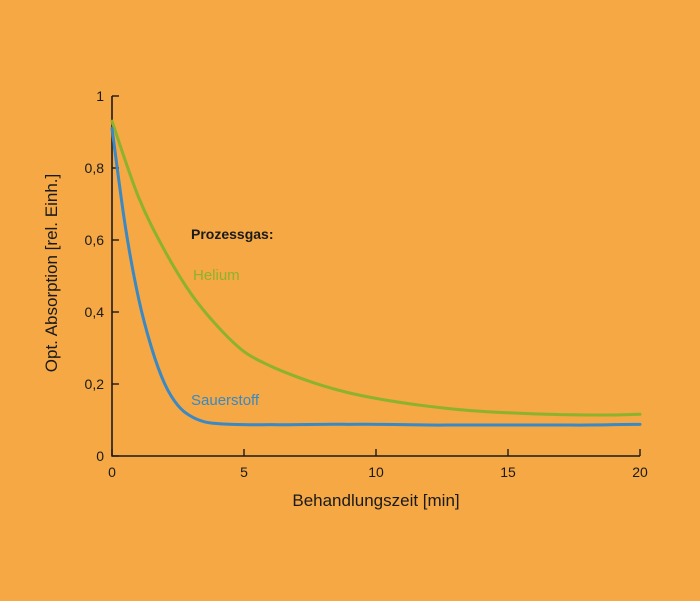 Image resolution: width=700 pixels, height=601 pixels. What do you see at coordinates (508, 472) in the screenshot?
I see `x-tick-label: 15` at bounding box center [508, 472].